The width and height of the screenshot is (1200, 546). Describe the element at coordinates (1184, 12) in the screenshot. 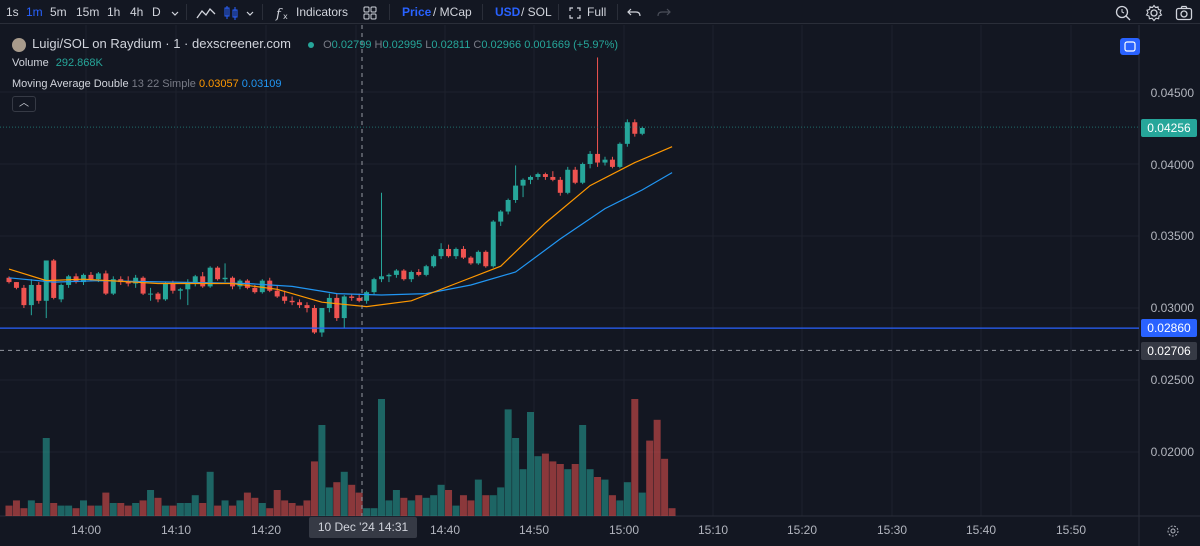

I see `screenshot-camera-icon` at that location.